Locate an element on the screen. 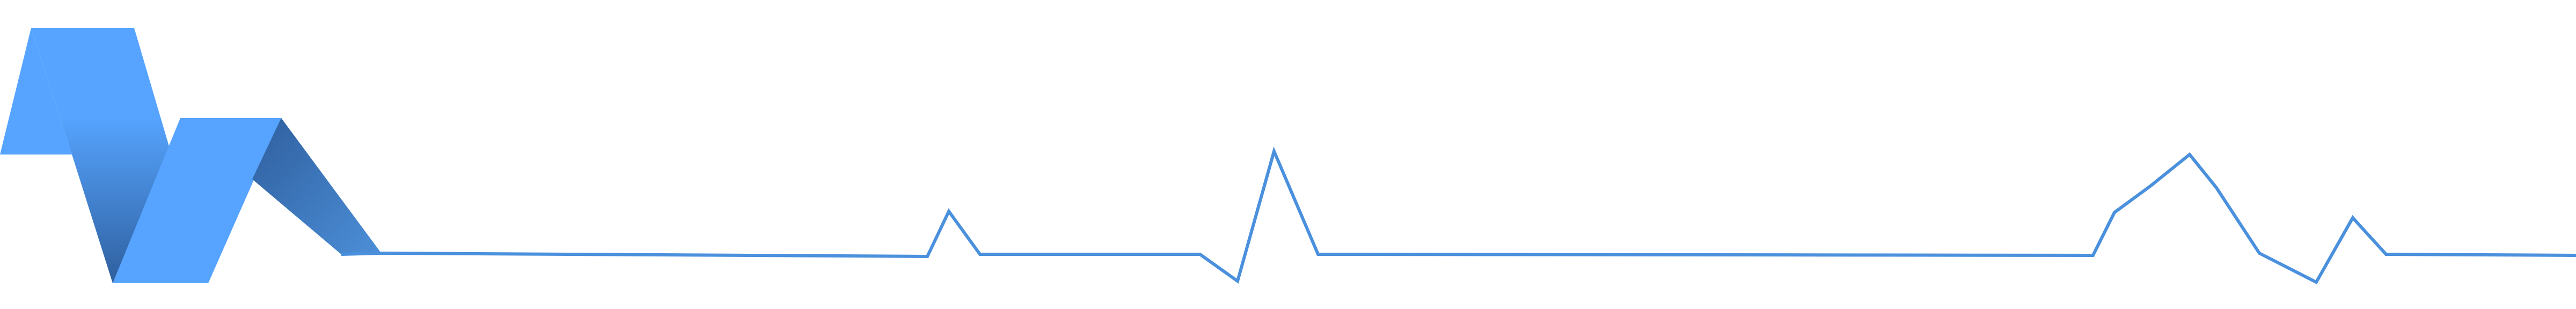  logo-right-wing is located at coordinates (317, 187).